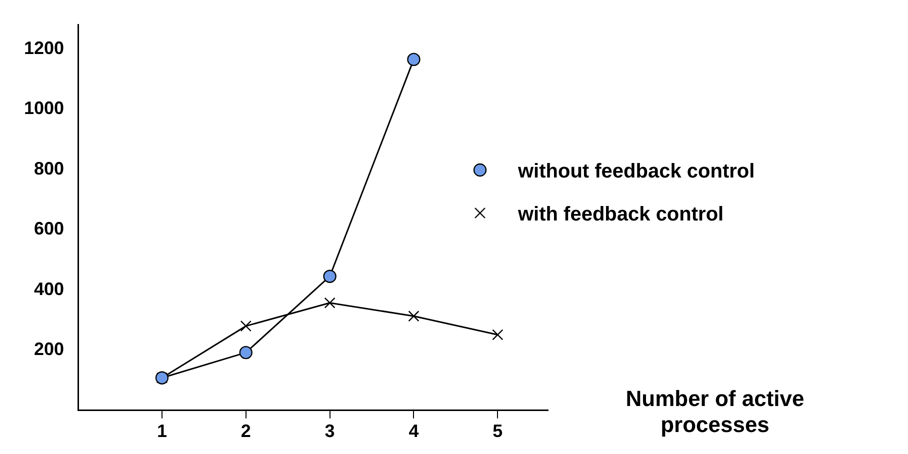  Describe the element at coordinates (329, 431) in the screenshot. I see `x-tick-label: 3` at that location.